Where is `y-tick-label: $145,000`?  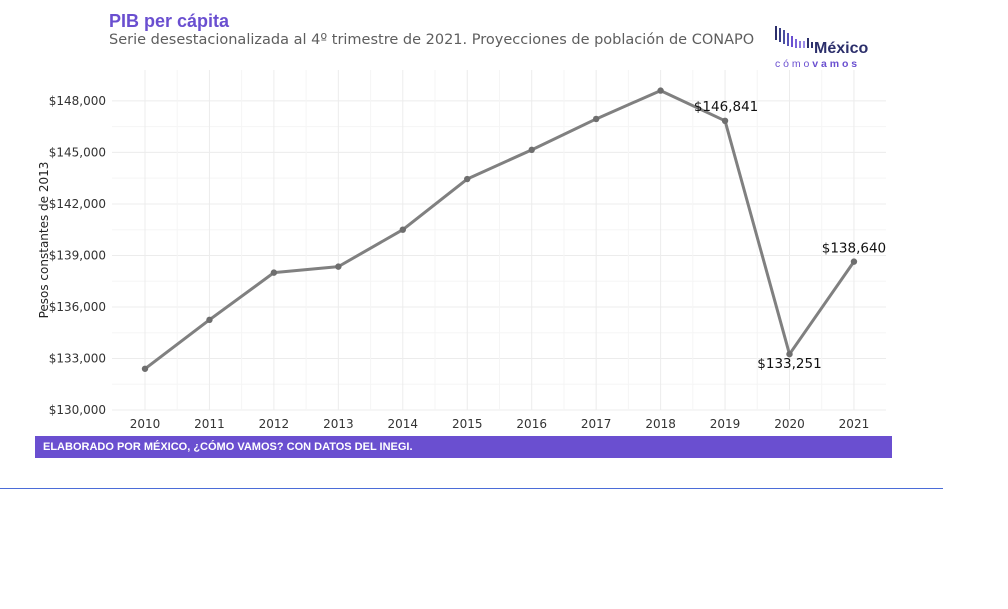 y-tick-label: $145,000 is located at coordinates (77, 152).